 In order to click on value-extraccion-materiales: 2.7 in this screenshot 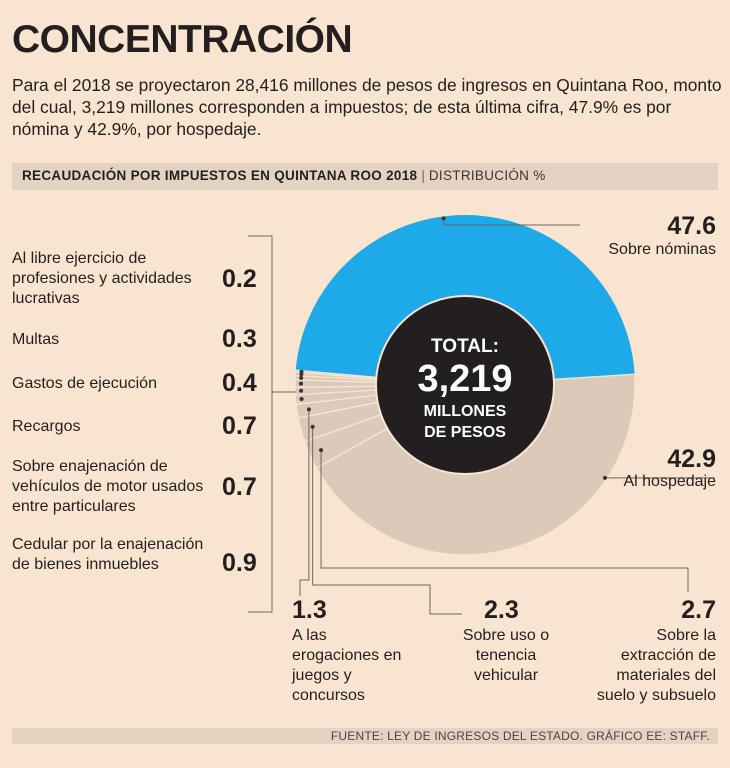, I will do `click(698, 610)`.